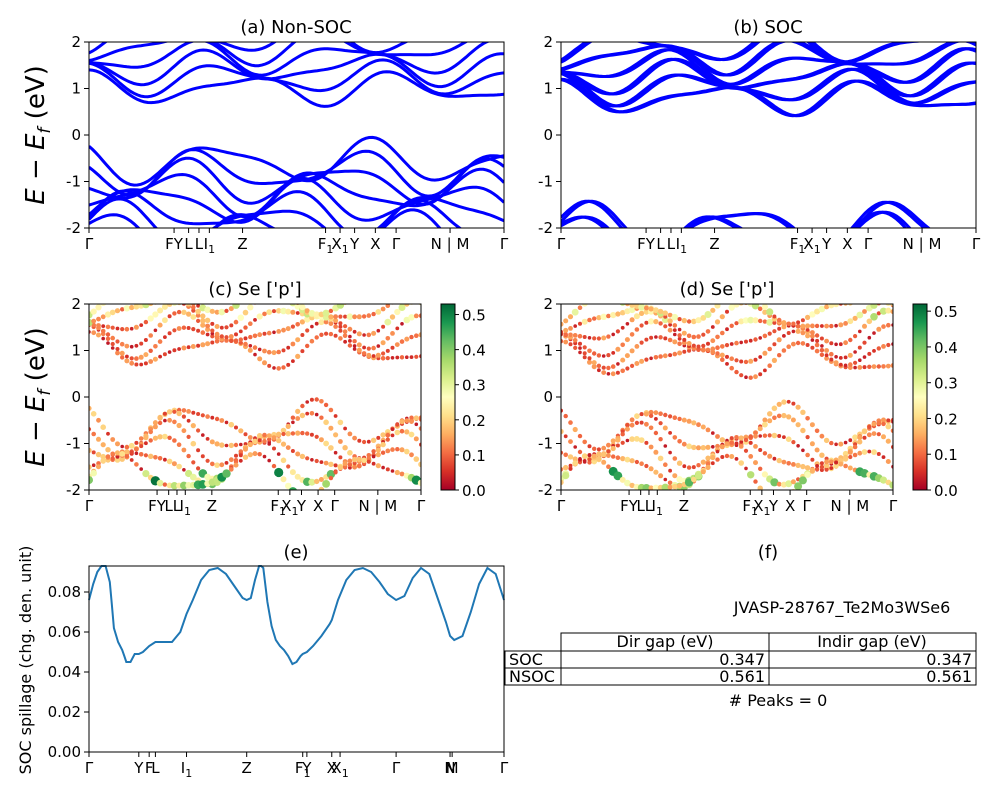  Describe the element at coordinates (76, 42) in the screenshot. I see `ytick-label-a-4: 2` at that location.